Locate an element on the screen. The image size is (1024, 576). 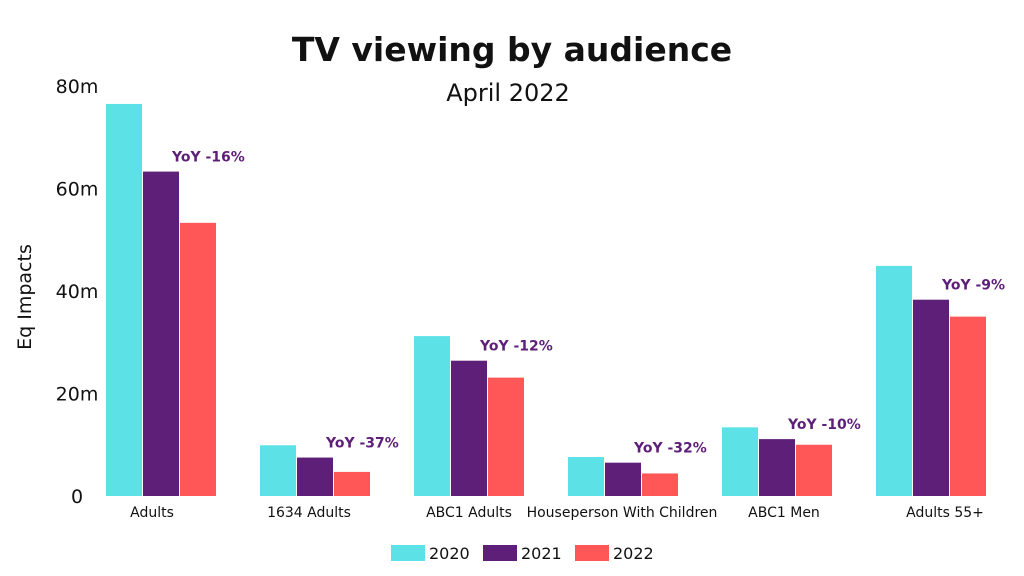
category-label: ABC1 Men is located at coordinates (784, 513).